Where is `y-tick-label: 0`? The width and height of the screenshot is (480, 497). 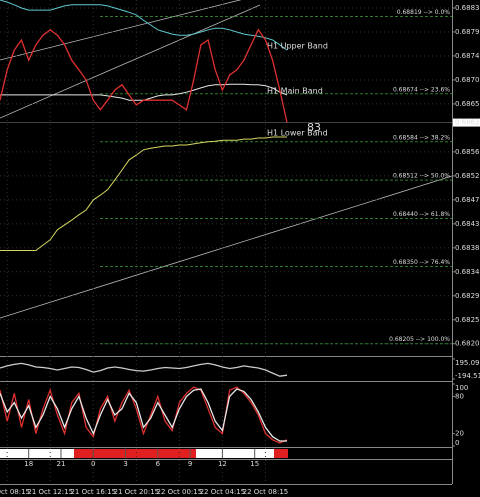
y-tick-label: 0 is located at coordinates (457, 443).